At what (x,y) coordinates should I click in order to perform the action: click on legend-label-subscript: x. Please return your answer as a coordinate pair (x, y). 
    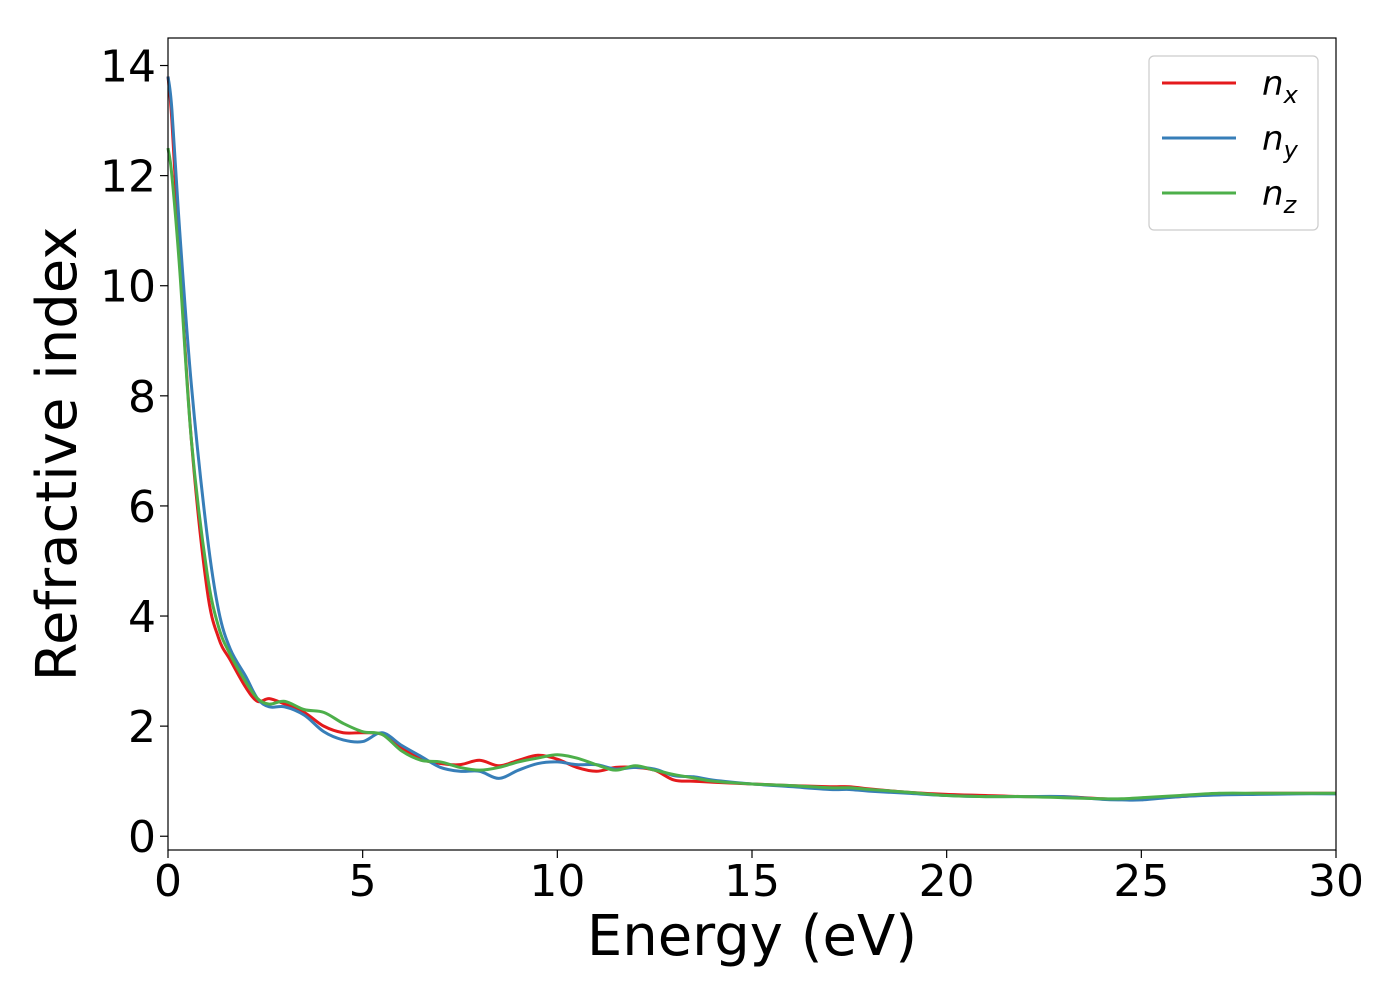
    Looking at the image, I should click on (1291, 95).